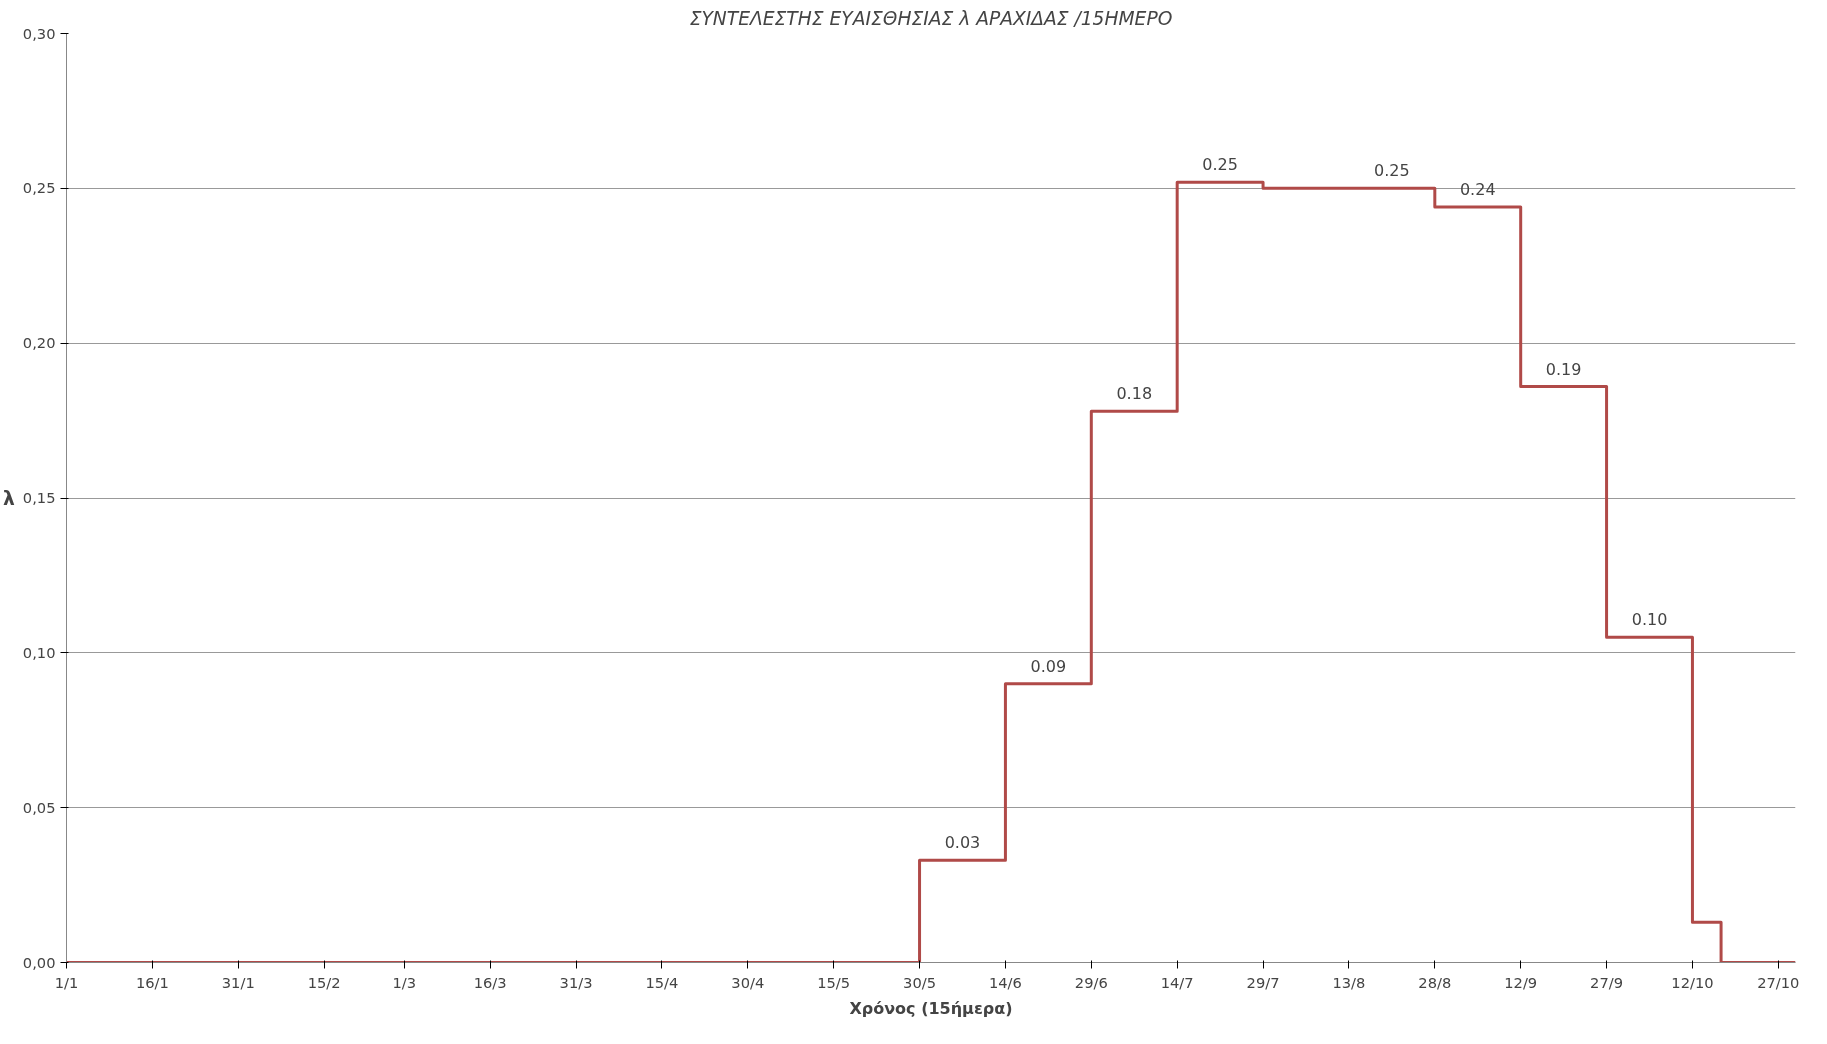  Describe the element at coordinates (324, 982) in the screenshot. I see `x-tick-label: 15/2` at that location.